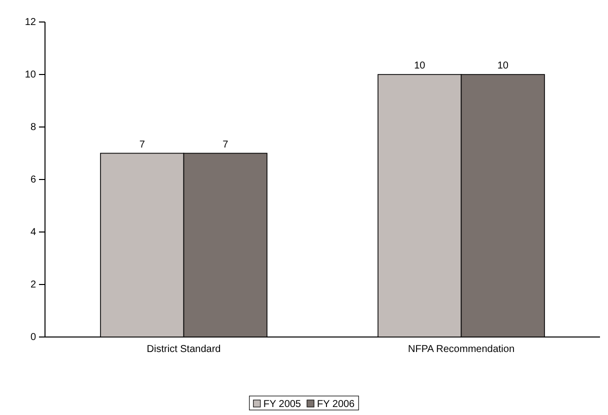 The height and width of the screenshot is (415, 608). Describe the element at coordinates (33, 285) in the screenshot. I see `y-tick-label: 2` at that location.